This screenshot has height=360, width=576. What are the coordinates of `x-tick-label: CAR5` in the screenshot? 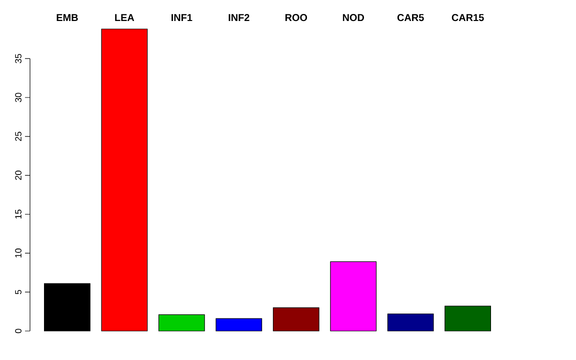 It's located at (410, 18).